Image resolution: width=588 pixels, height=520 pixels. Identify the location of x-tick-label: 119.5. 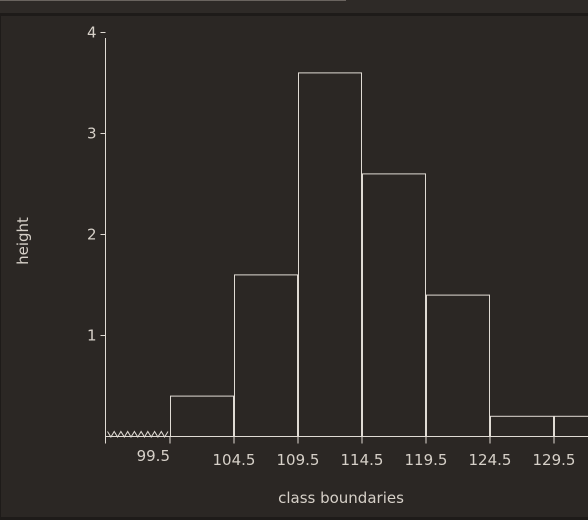
(426, 460).